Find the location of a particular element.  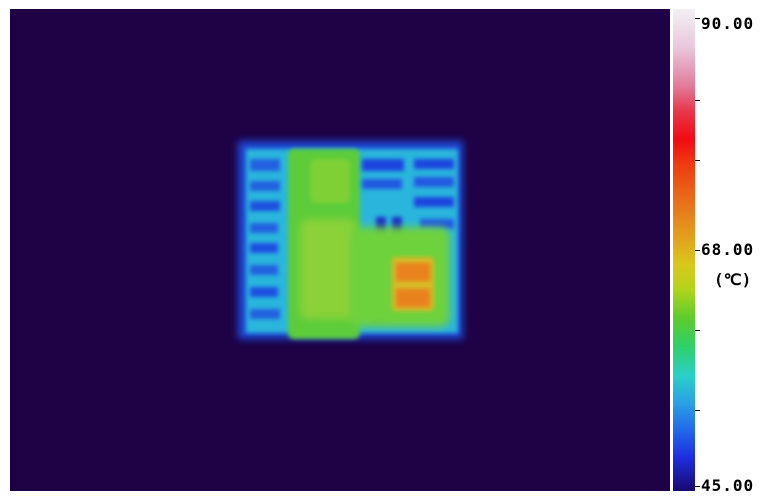

left-components is located at coordinates (265, 239).